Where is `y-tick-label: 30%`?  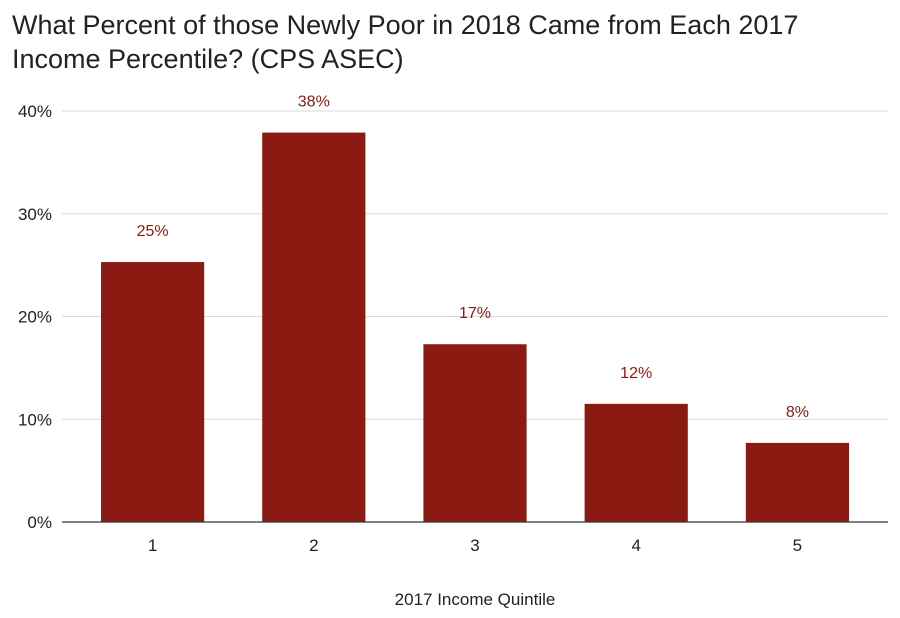 y-tick-label: 30% is located at coordinates (35, 214).